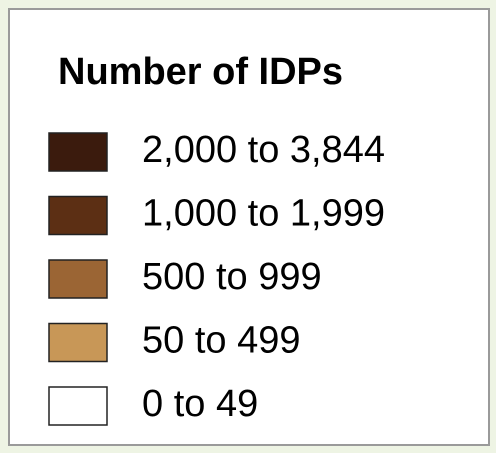 This screenshot has height=453, width=496. What do you see at coordinates (200, 404) in the screenshot?
I see `legend-label: 0 to 49` at bounding box center [200, 404].